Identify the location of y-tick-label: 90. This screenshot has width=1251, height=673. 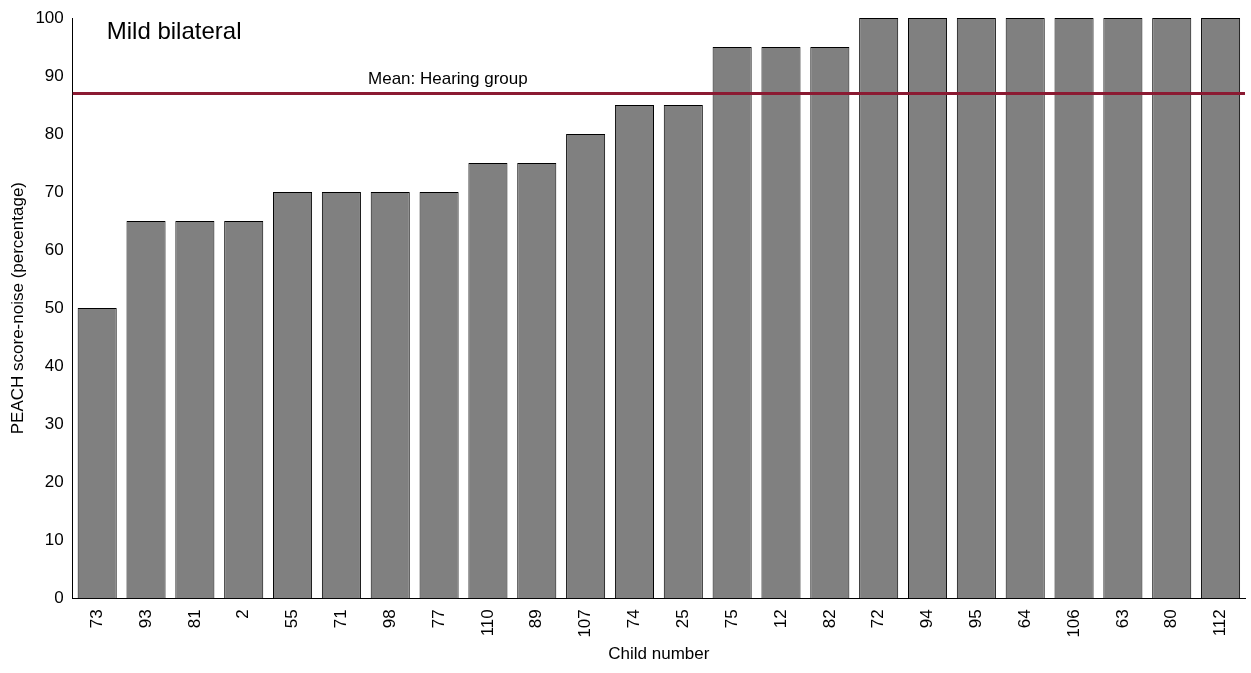
(54, 75).